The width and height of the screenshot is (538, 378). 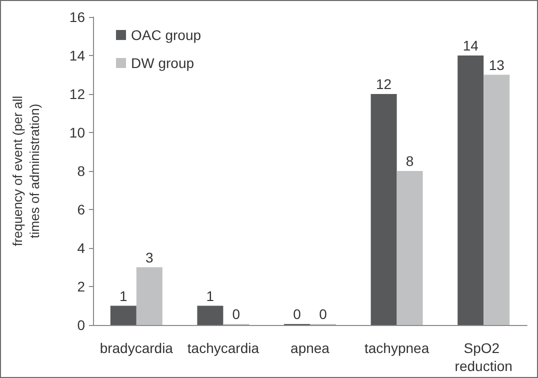 What do you see at coordinates (77, 17) in the screenshot?
I see `y-tick-label: 16` at bounding box center [77, 17].